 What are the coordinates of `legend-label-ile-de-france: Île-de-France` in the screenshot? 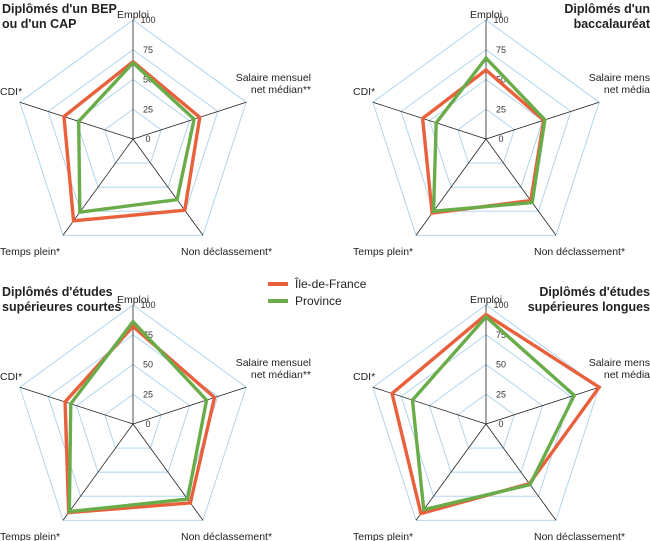 It's located at (331, 283).